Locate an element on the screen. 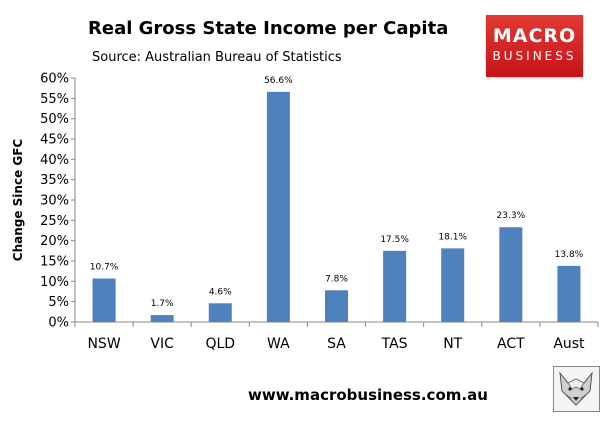  logo-line2: BUSINESS is located at coordinates (534, 56).